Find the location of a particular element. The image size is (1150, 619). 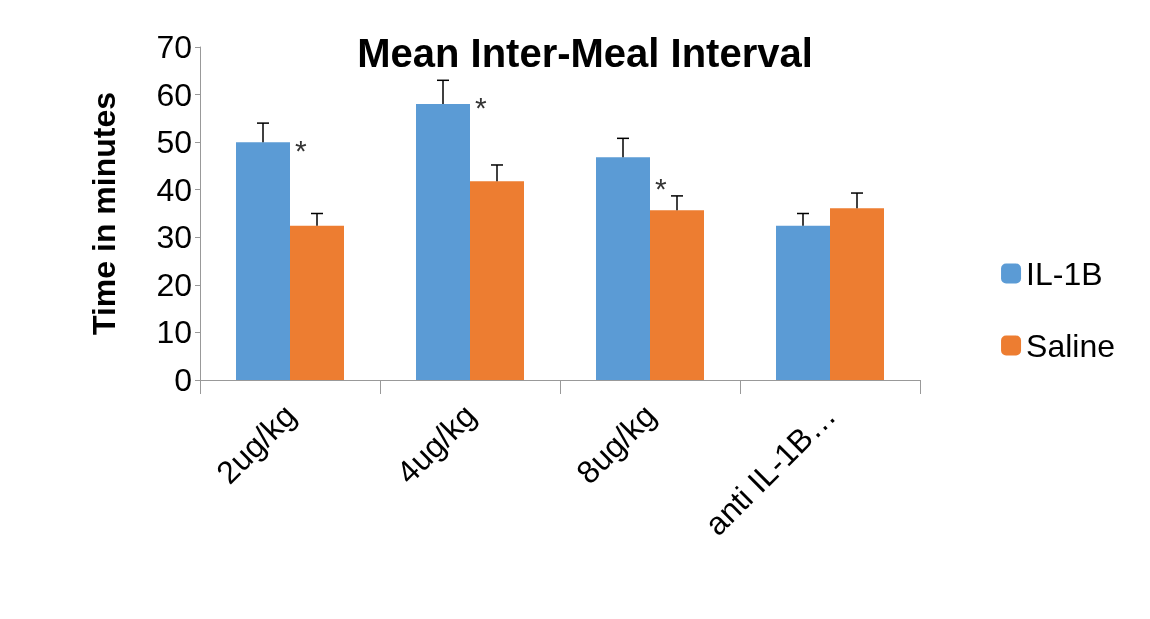

y-tick-label: 40 is located at coordinates (174, 189).